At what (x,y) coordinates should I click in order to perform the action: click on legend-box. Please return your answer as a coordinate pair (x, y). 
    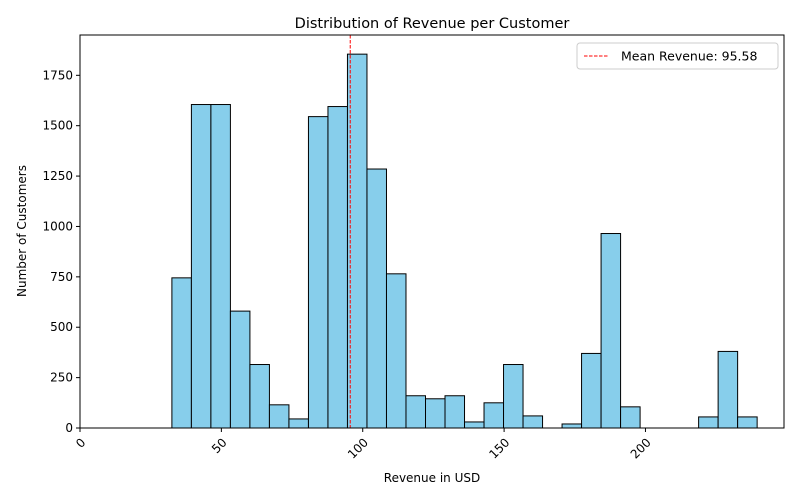
    Looking at the image, I should click on (677, 56).